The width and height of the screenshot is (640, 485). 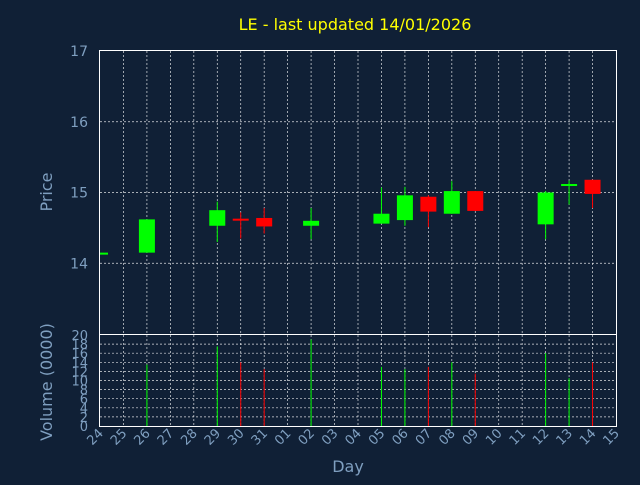 I want to click on day-tick-label: 31, so click(x=260, y=437).